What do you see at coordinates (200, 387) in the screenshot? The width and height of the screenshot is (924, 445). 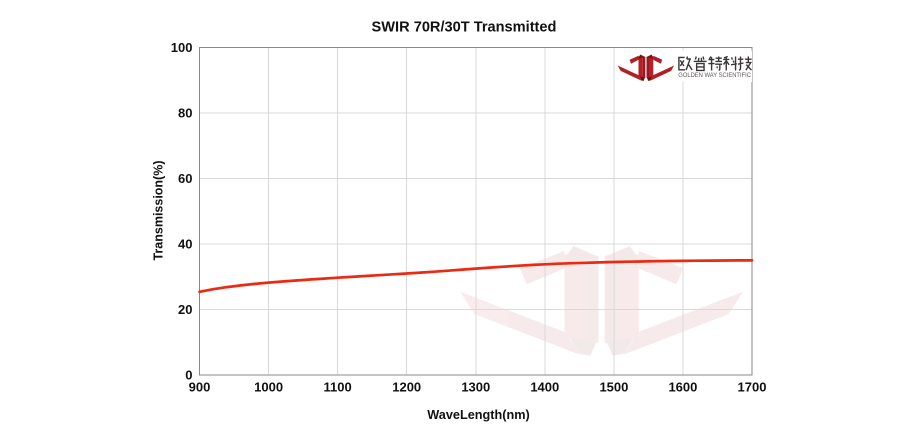 I see `svg-text: 900` at bounding box center [200, 387].